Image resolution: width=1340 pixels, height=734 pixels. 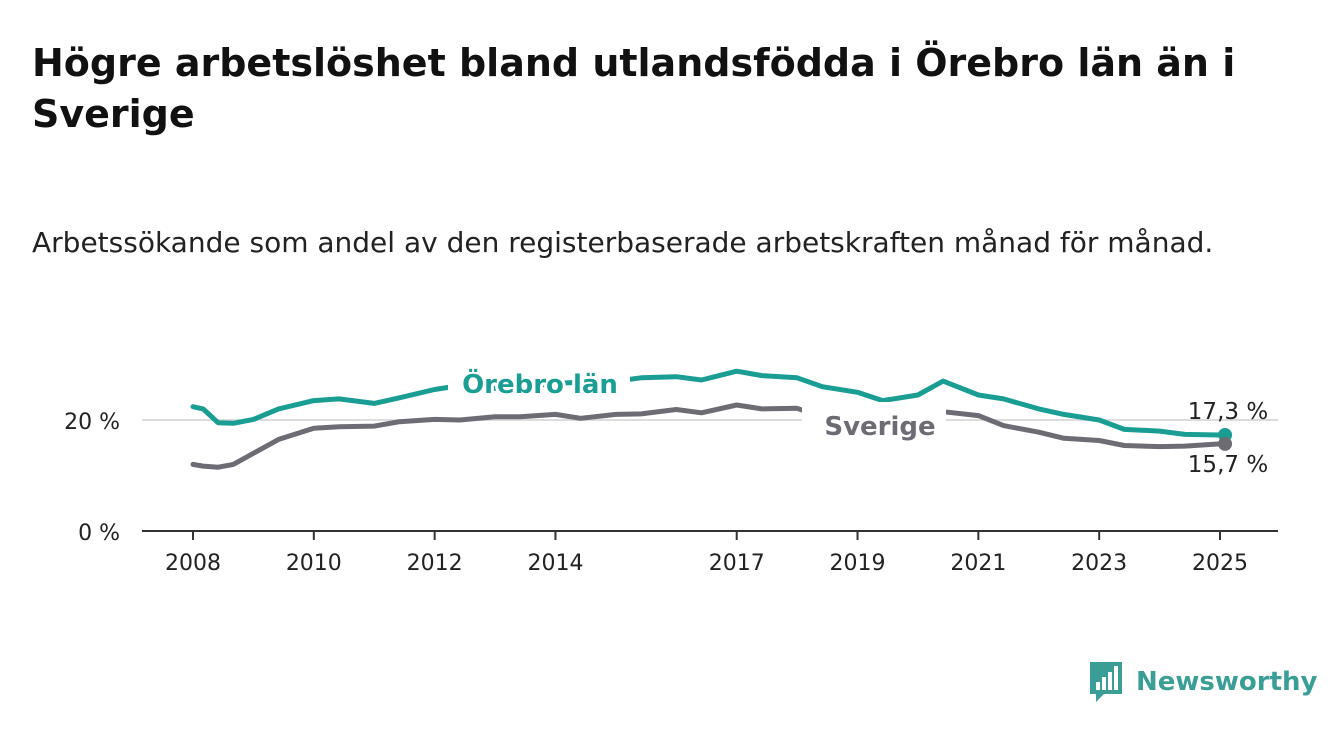 I want to click on x-tick-label: 2017, so click(x=737, y=563).